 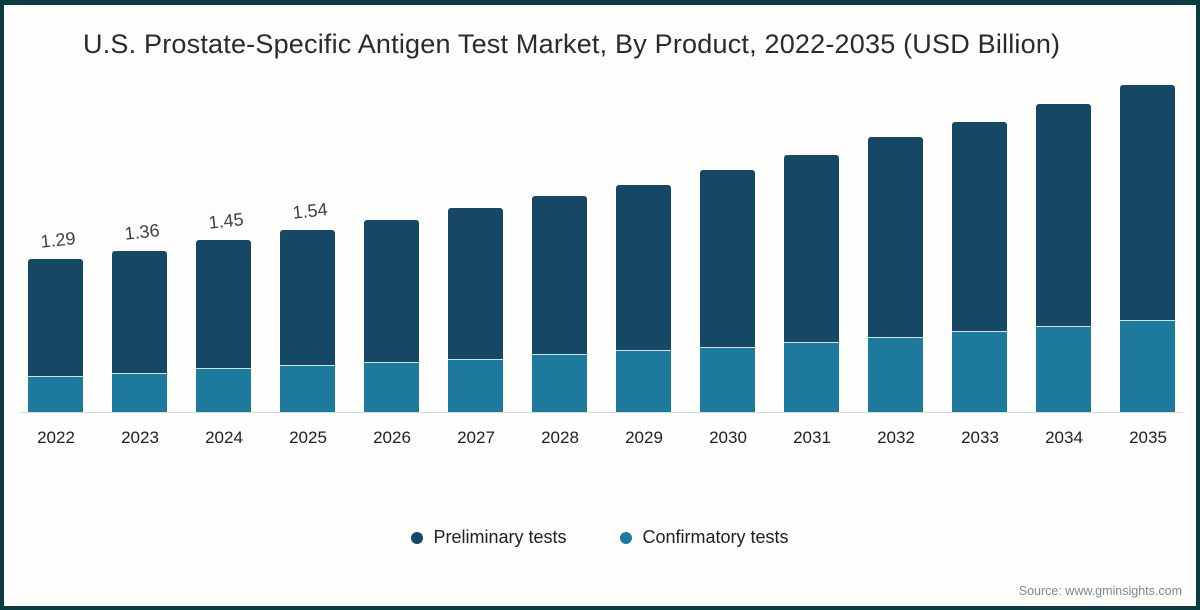 I want to click on bar-2025: 1.54, so click(x=307, y=305).